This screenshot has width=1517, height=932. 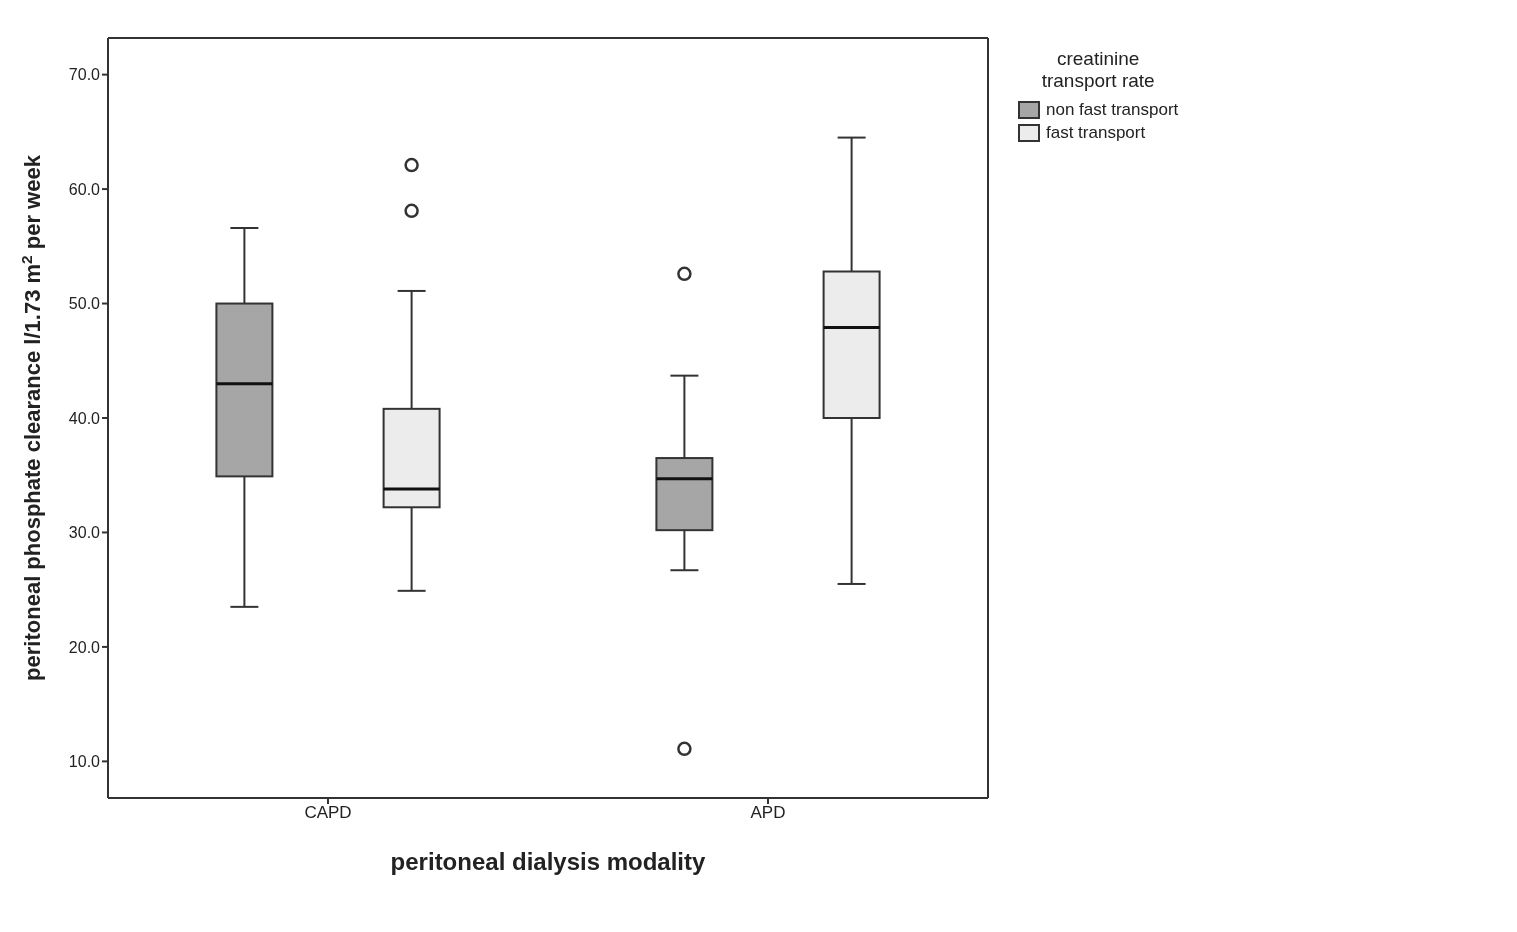 I want to click on legend-label: non fast transport, so click(x=1112, y=110).